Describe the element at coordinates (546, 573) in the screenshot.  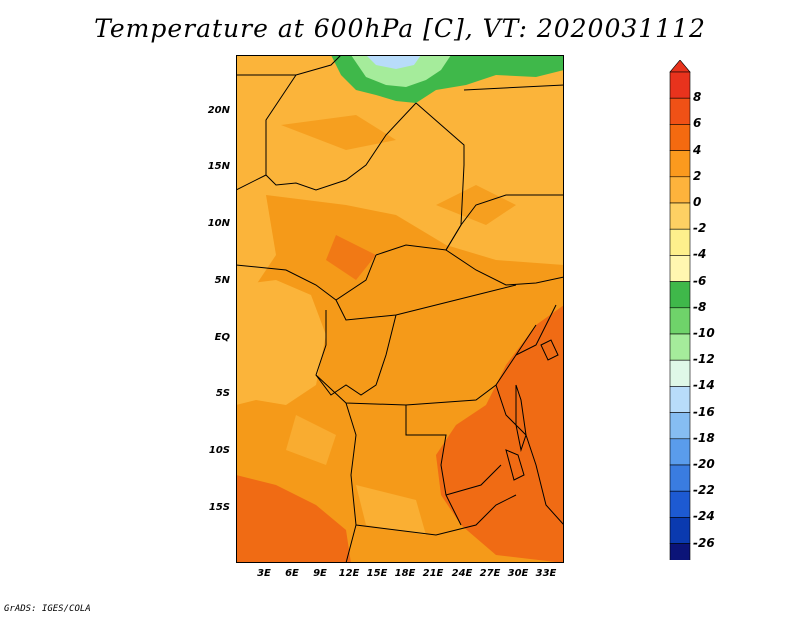
I see `lon-label: 33E` at that location.